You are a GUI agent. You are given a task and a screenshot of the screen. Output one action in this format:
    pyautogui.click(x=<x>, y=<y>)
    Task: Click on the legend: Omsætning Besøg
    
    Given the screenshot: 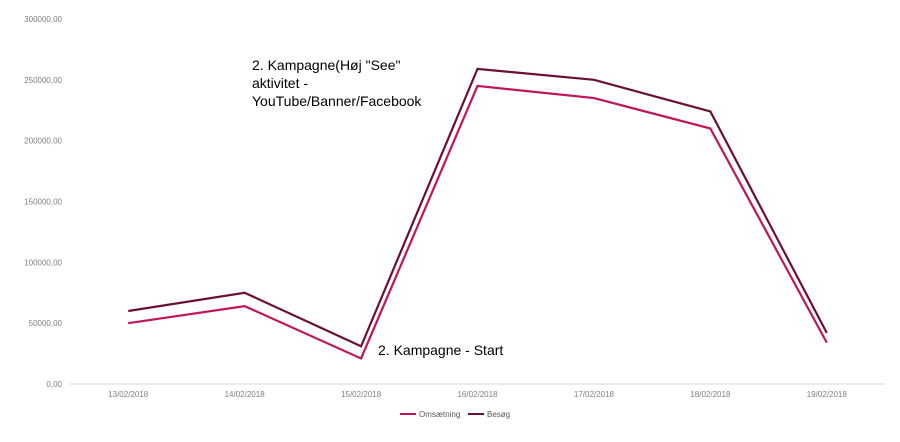 What is the action you would take?
    pyautogui.click(x=455, y=414)
    